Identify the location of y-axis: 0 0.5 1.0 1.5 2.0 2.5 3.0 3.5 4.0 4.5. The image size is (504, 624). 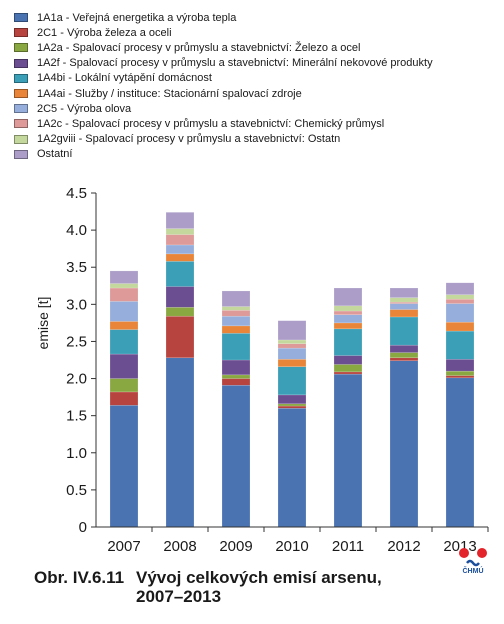
(81, 360).